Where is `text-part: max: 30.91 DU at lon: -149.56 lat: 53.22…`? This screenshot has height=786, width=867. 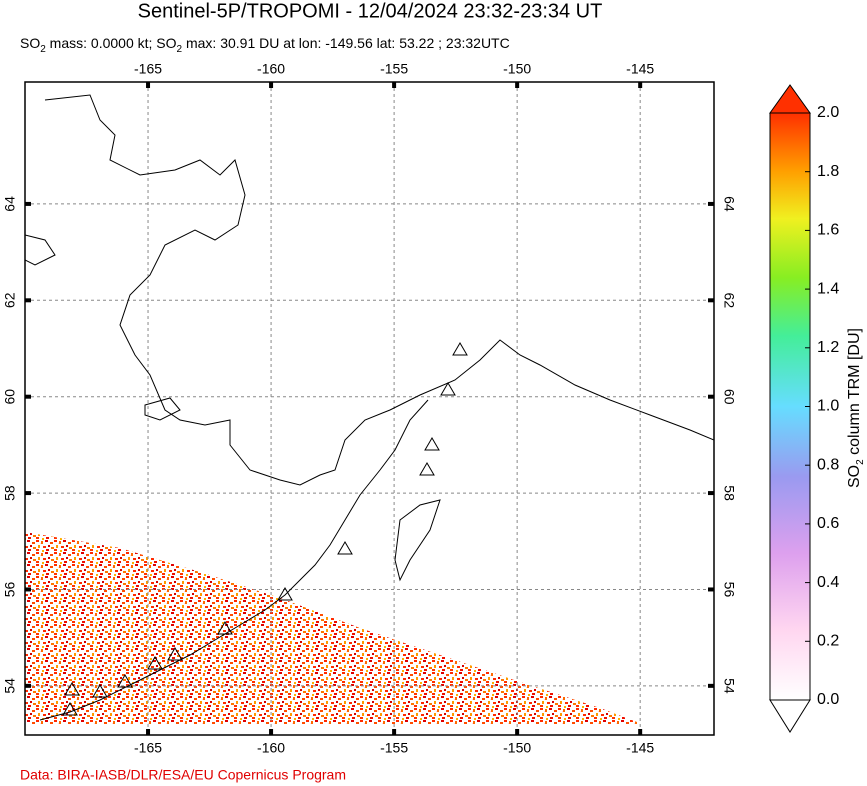
text-part: max: 30.91 DU at lon: -149.56 lat: 53.22… is located at coordinates (346, 43).